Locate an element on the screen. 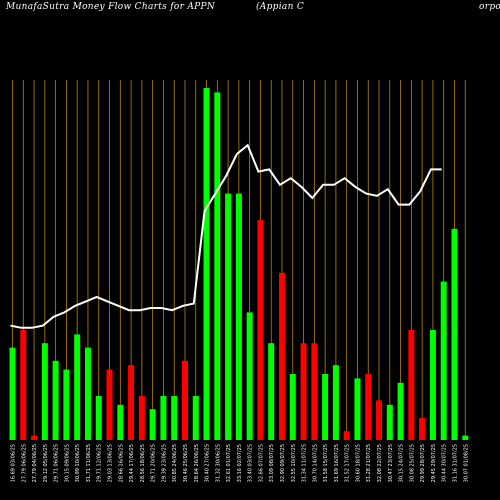 The width and height of the screenshot is (500, 500). x-tick-label: 33.16 02/07/25 is located at coordinates (240, 463).